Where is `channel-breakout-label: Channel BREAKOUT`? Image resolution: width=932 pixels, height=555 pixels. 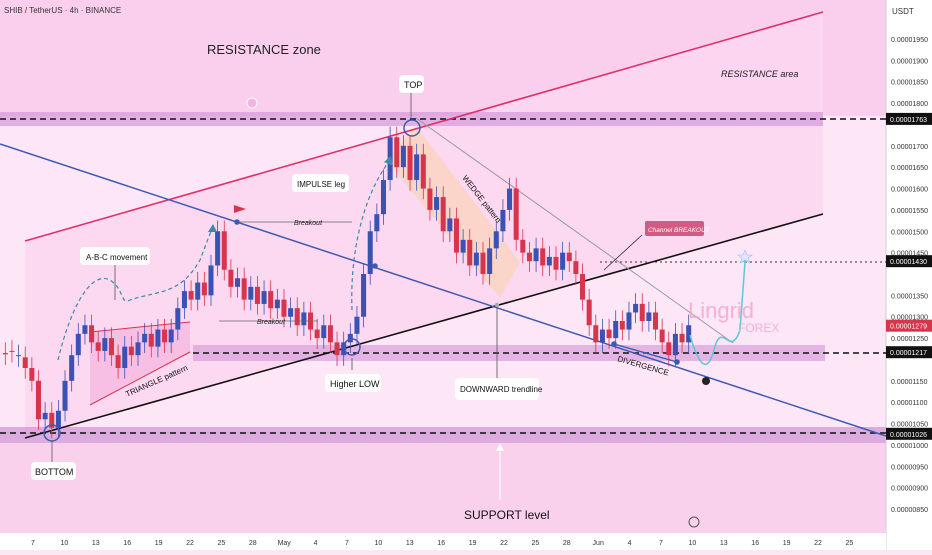 channel-breakout-label: Channel BREAKOUT is located at coordinates (679, 230).